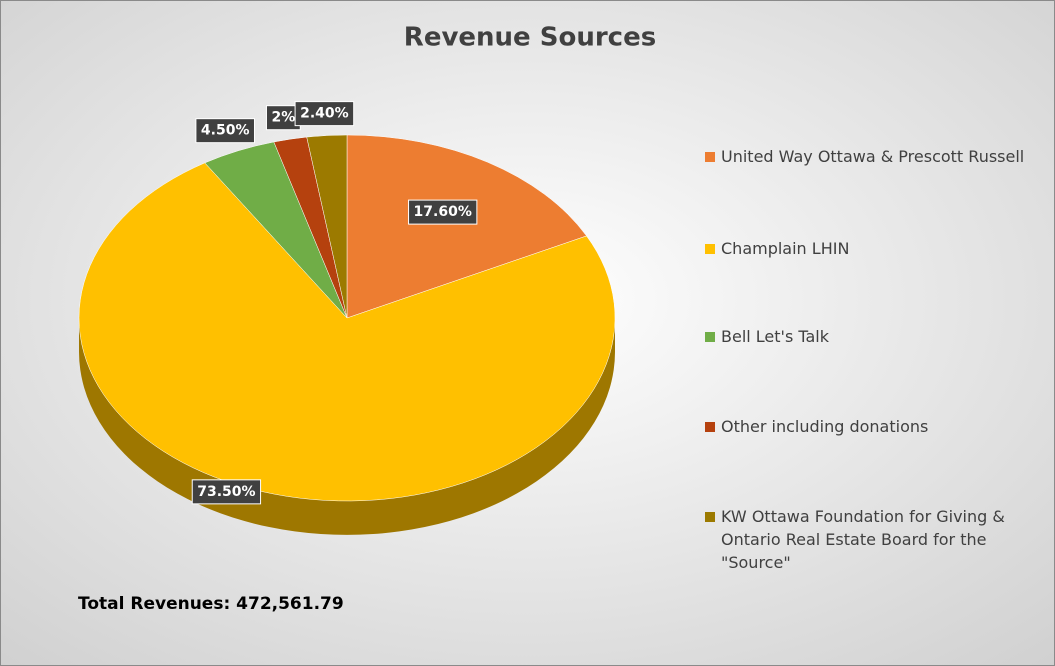 Image resolution: width=1055 pixels, height=666 pixels. I want to click on data-label-text: 2%, so click(283, 118).